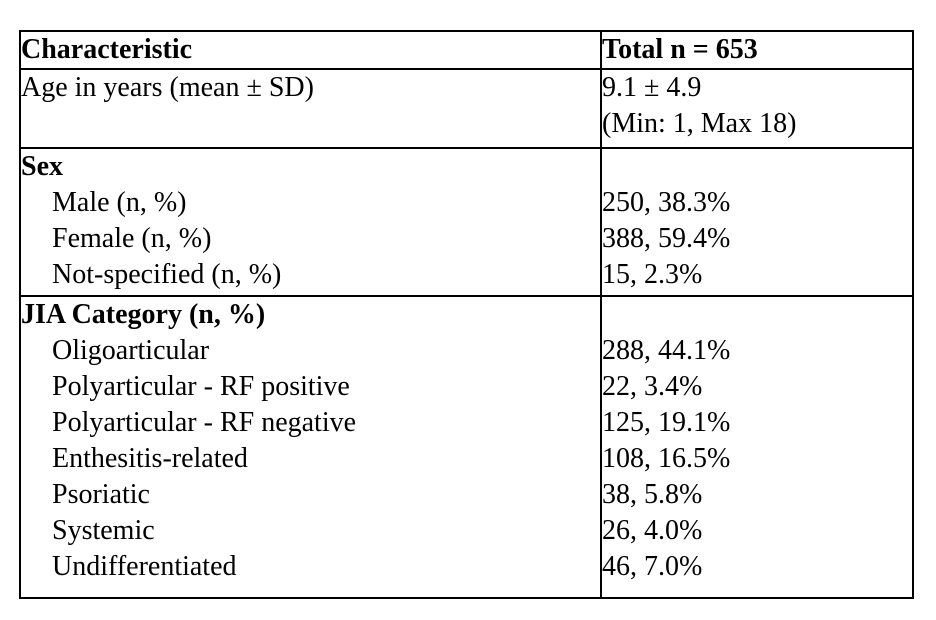 This screenshot has height=620, width=936. Describe the element at coordinates (652, 274) in the screenshot. I see `sex-not-specified-value: 15, 2.3%` at that location.